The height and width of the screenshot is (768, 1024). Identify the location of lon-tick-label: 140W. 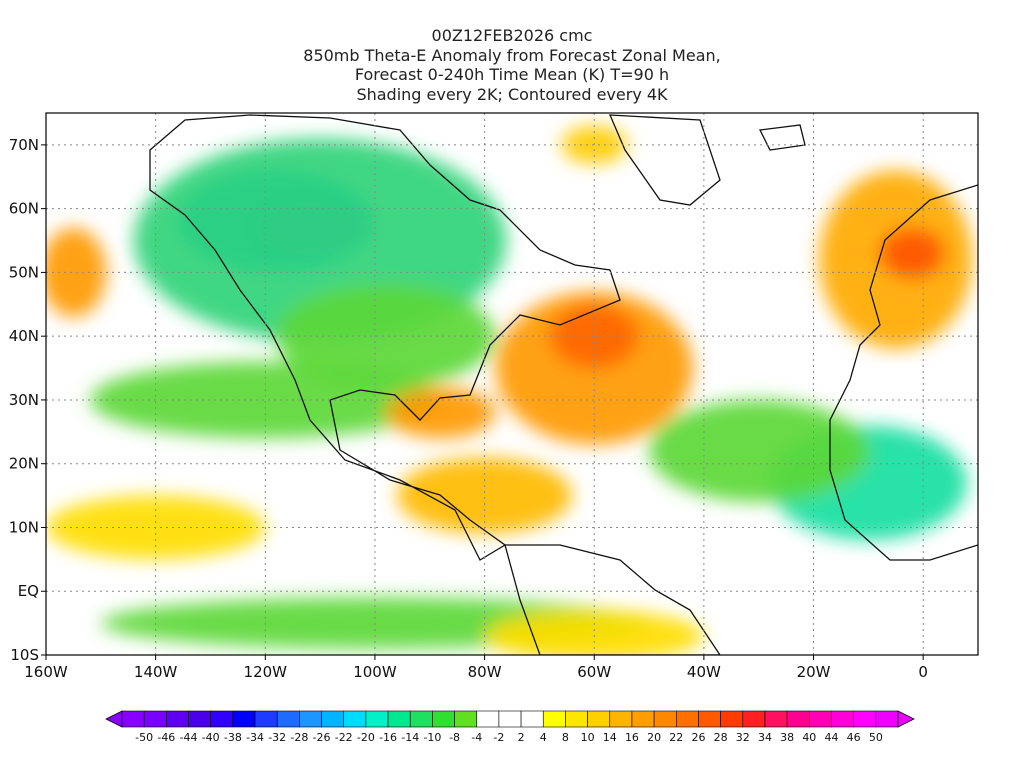
(156, 672).